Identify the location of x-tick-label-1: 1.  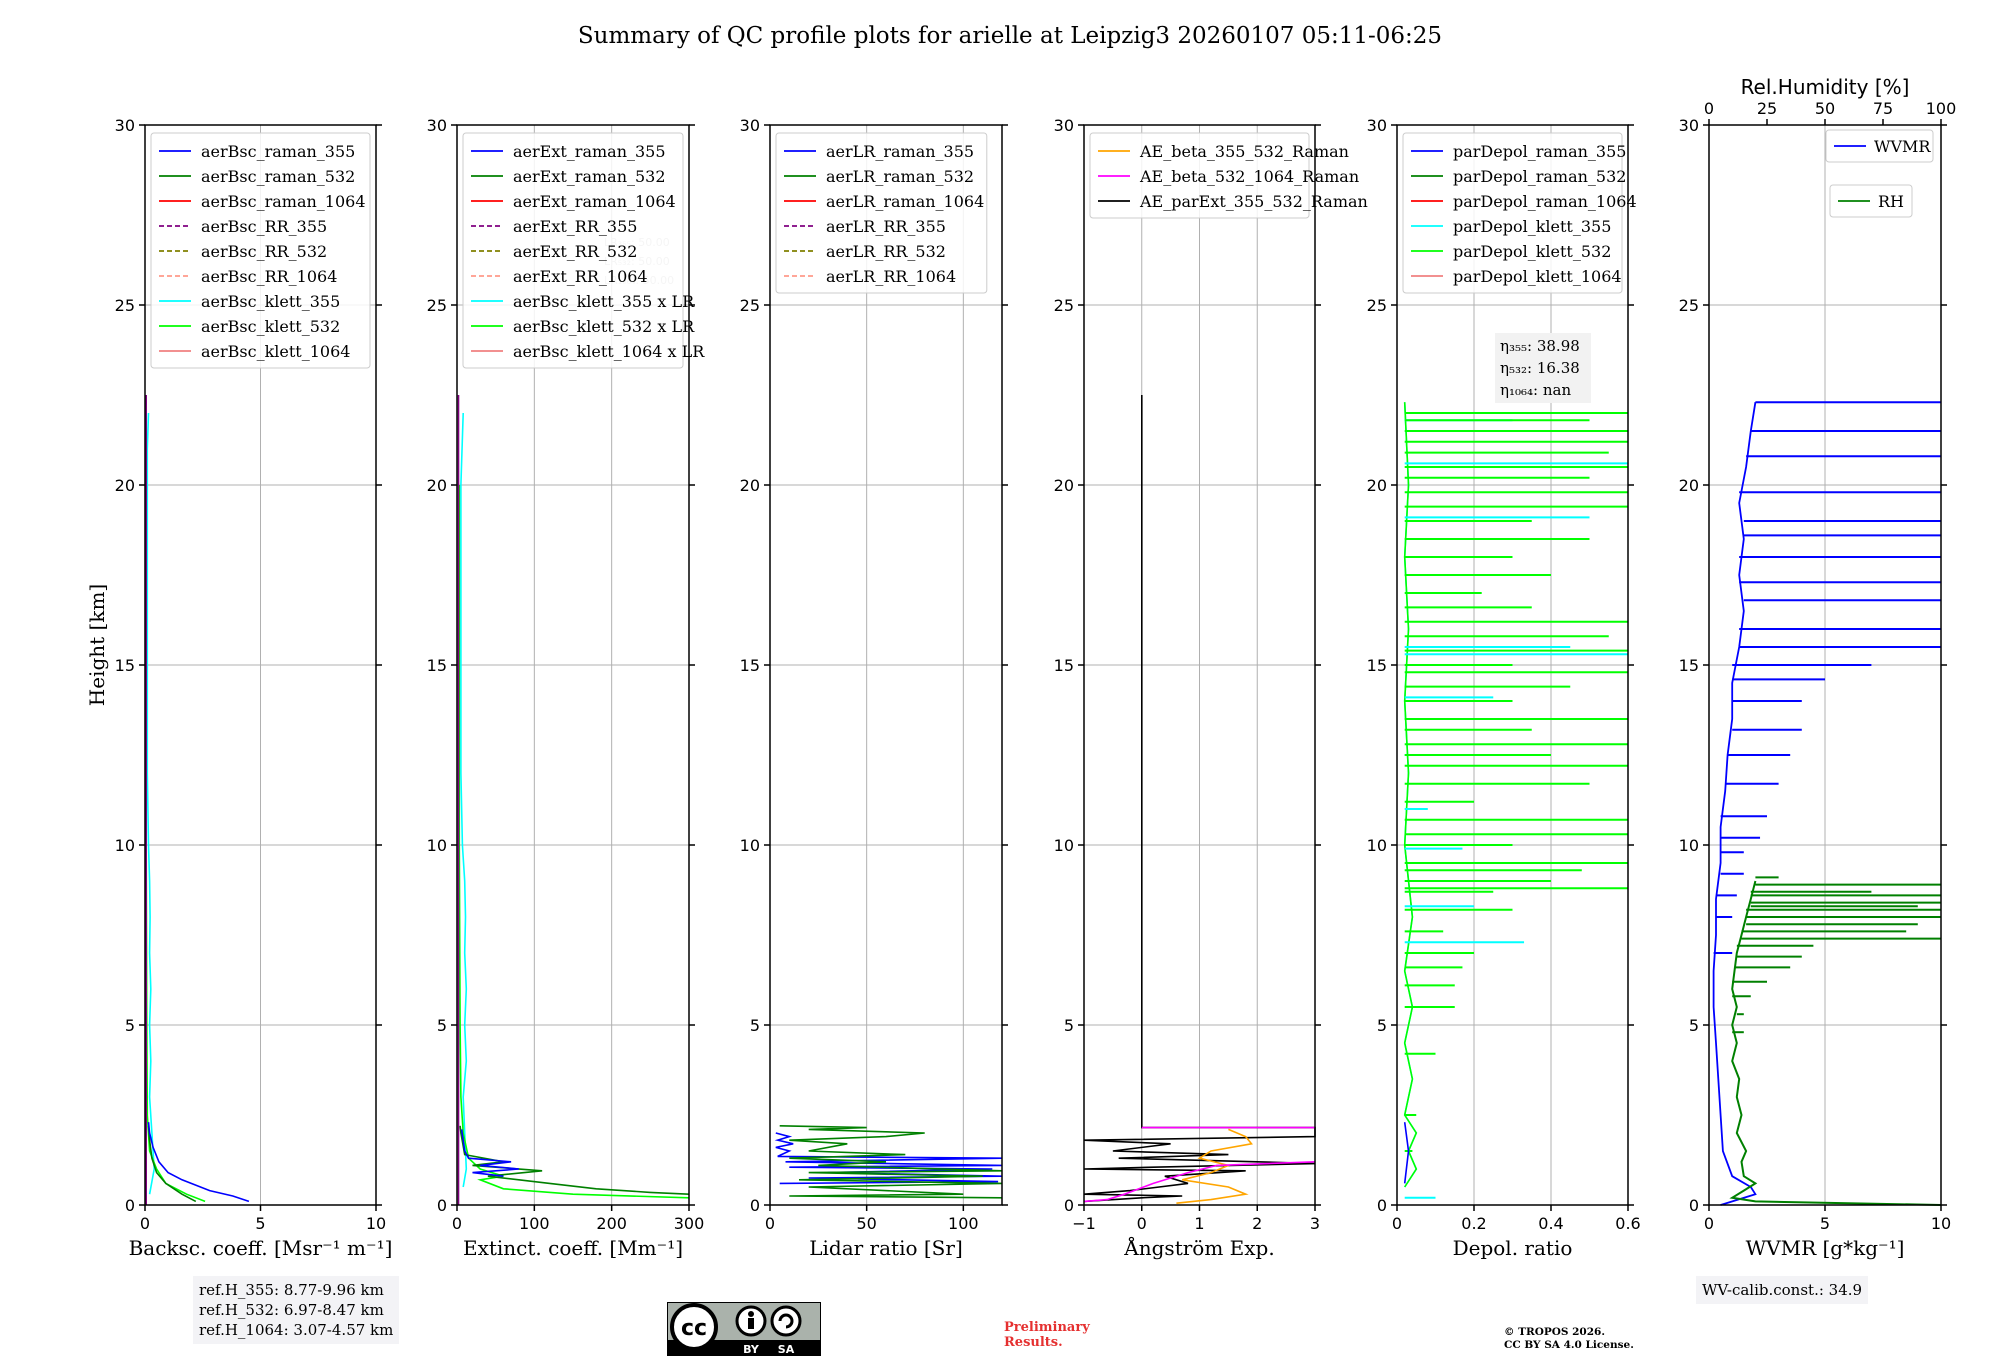
(1199, 1223).